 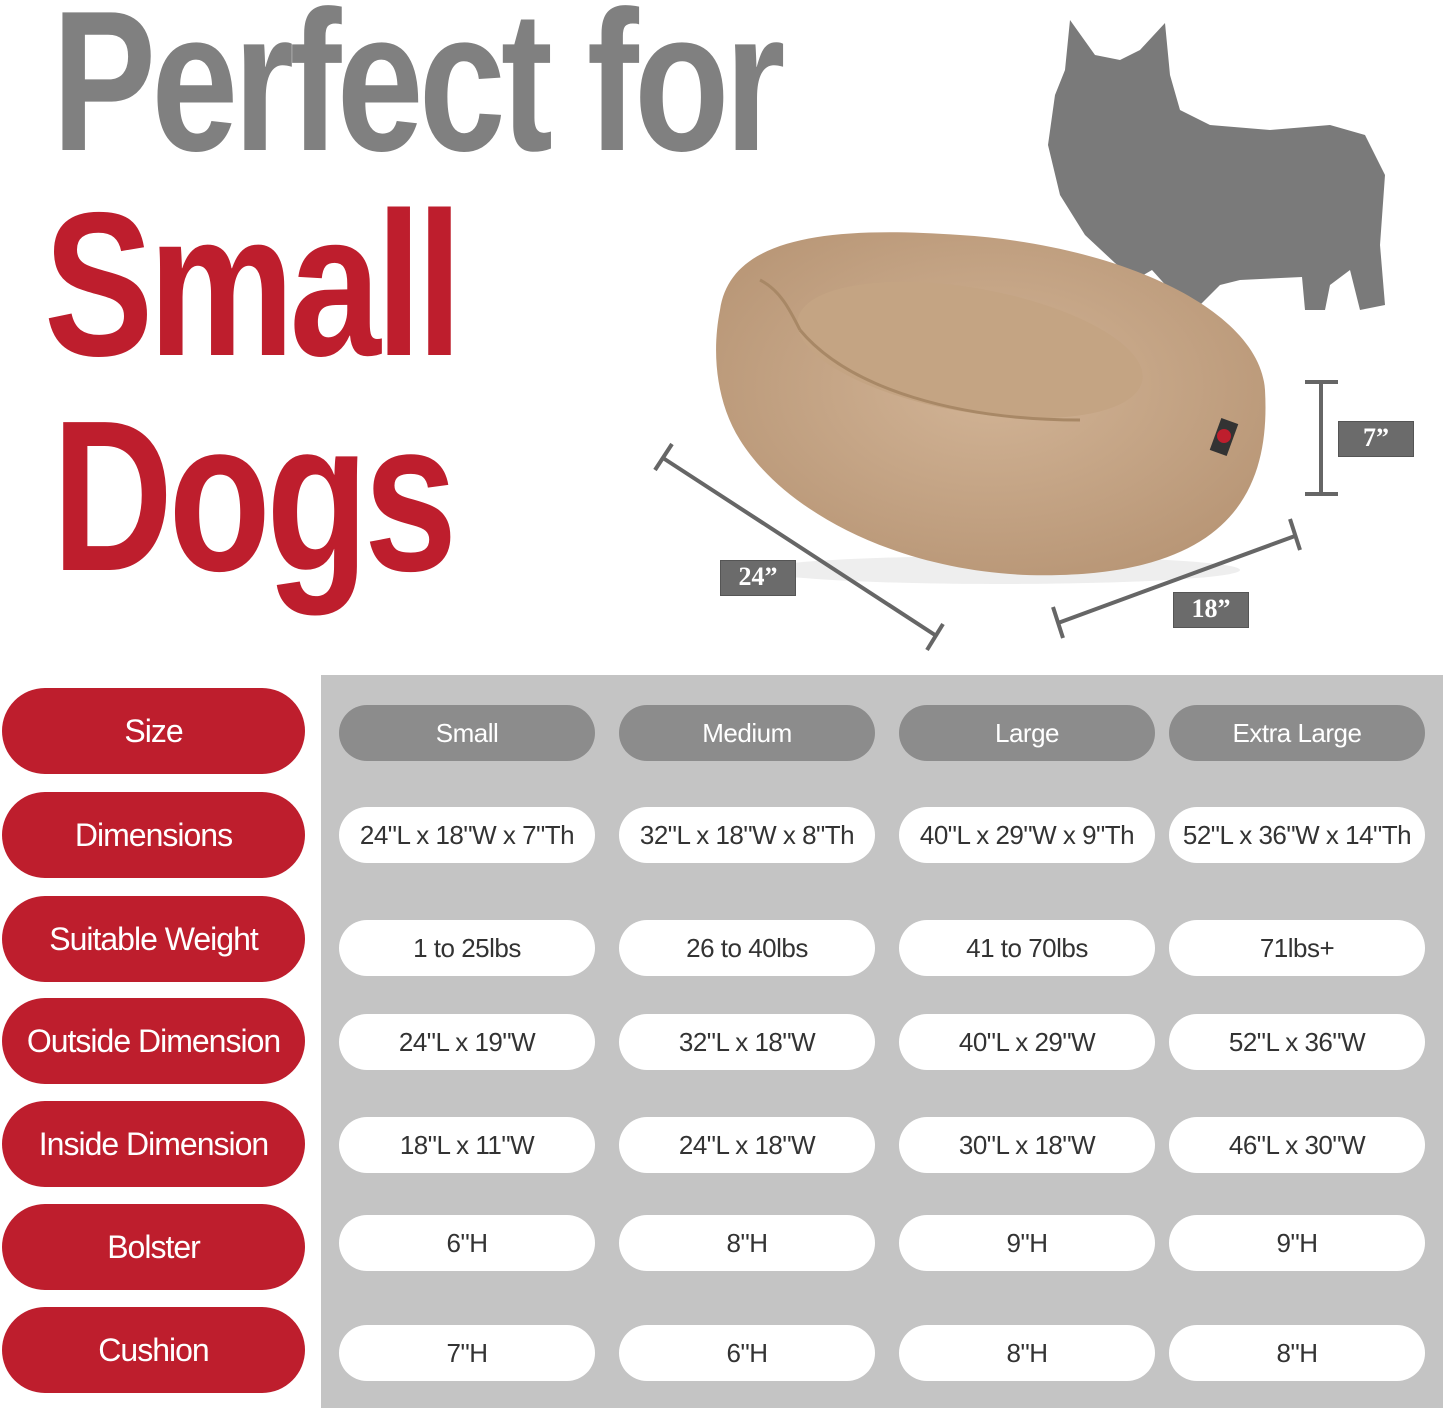 I want to click on table-cell: 52"L x 36"W x 14"Th, so click(x=1297, y=835).